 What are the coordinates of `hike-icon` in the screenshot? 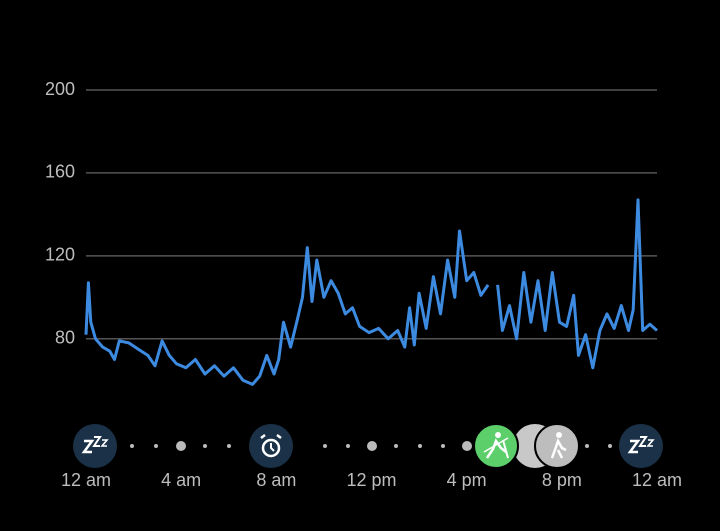 It's located at (496, 446).